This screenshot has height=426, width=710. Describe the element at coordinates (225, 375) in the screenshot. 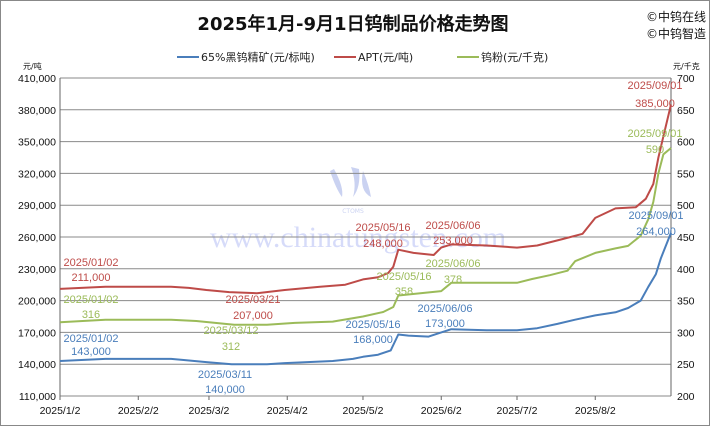

I see `annotation-date: 2025/03/11` at that location.